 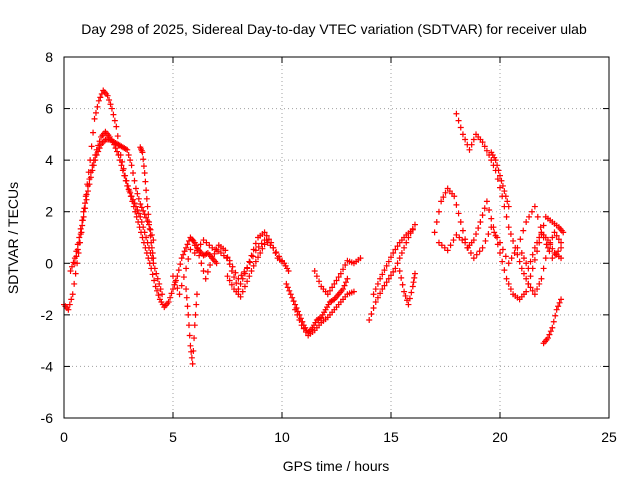 I want to click on x-tick-label: 25, so click(x=609, y=437).